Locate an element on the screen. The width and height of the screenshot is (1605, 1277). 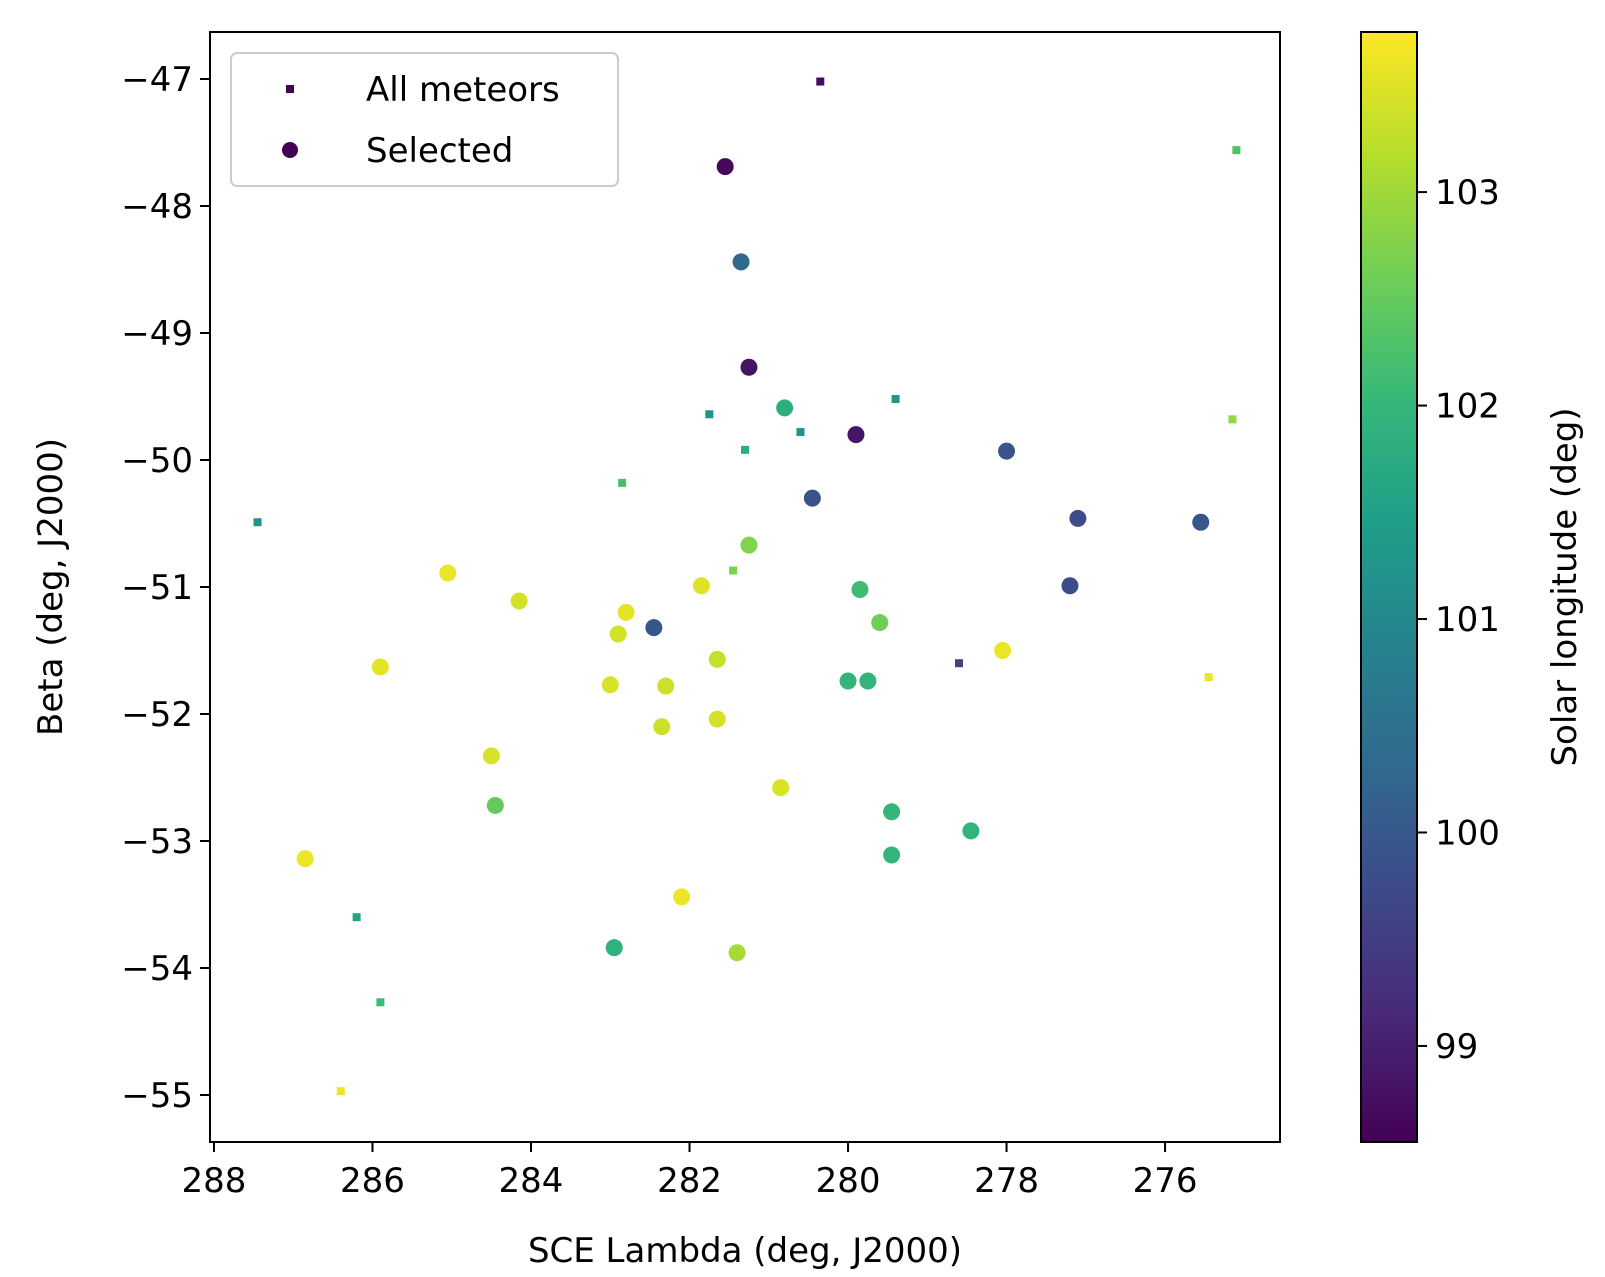
legend-marker-all-meteors is located at coordinates (290, 89).